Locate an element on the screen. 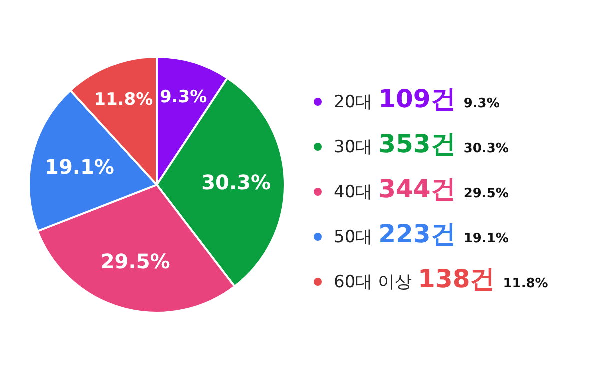 This screenshot has width=600, height=375. text: 138건 is located at coordinates (457, 279).